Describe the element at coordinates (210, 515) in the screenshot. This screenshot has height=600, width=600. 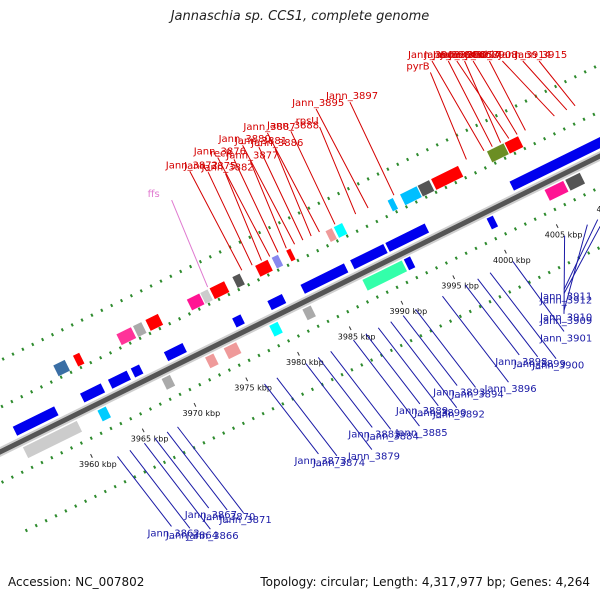
I see `bottom-gene-label-4: Jann_3867` at that location.